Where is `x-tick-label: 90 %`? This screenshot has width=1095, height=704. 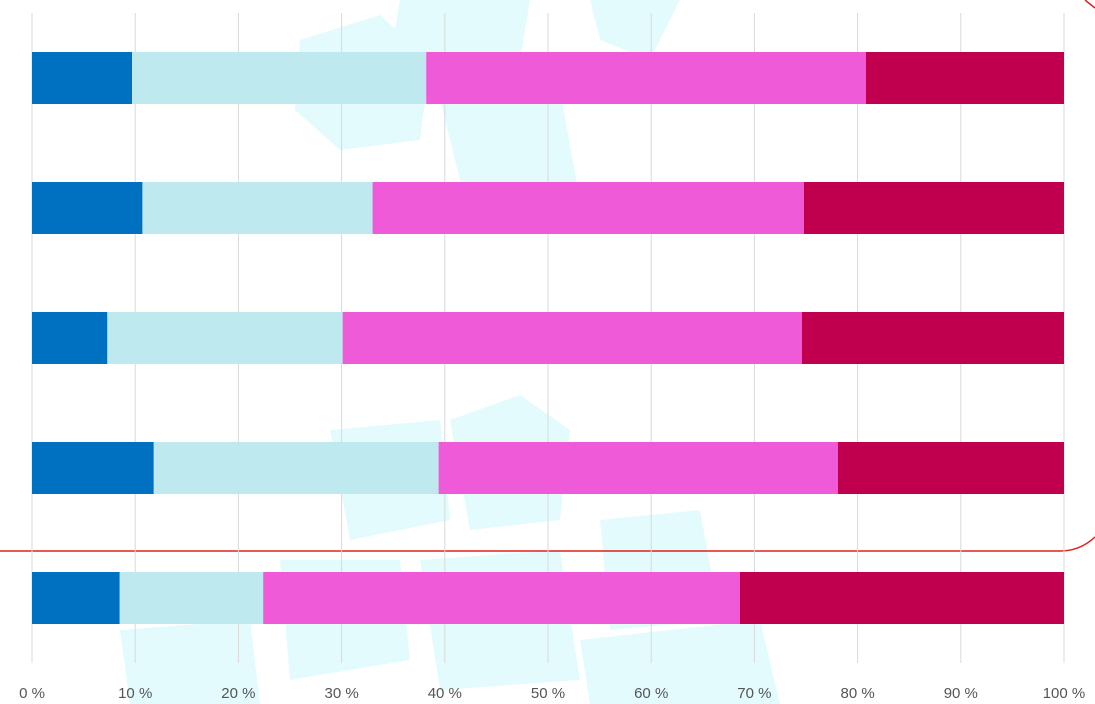 x-tick-label: 90 % is located at coordinates (961, 693).